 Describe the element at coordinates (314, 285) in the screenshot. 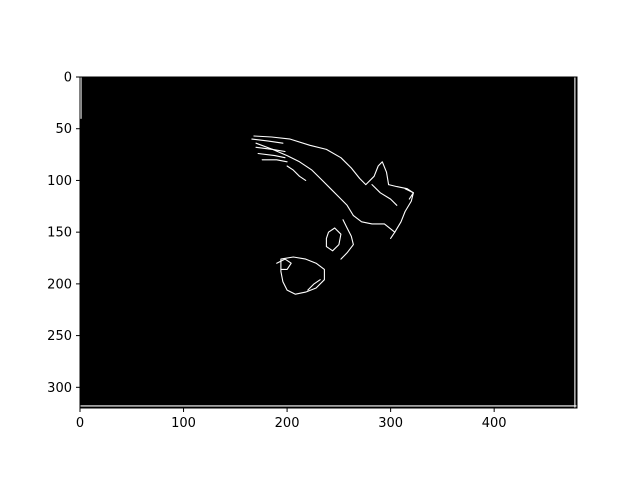

I see `edge-path-prey-legs` at that location.